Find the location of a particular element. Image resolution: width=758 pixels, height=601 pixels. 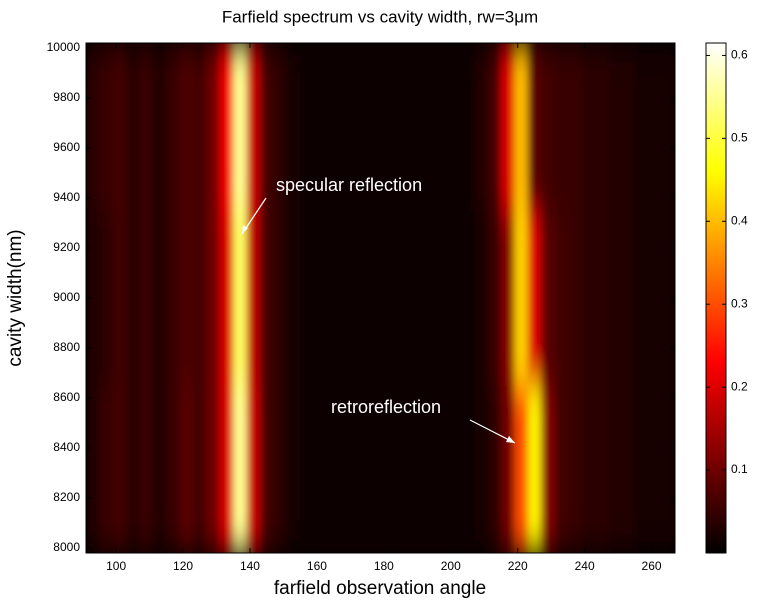

y-tick-label: 8000 is located at coordinates (66, 547).